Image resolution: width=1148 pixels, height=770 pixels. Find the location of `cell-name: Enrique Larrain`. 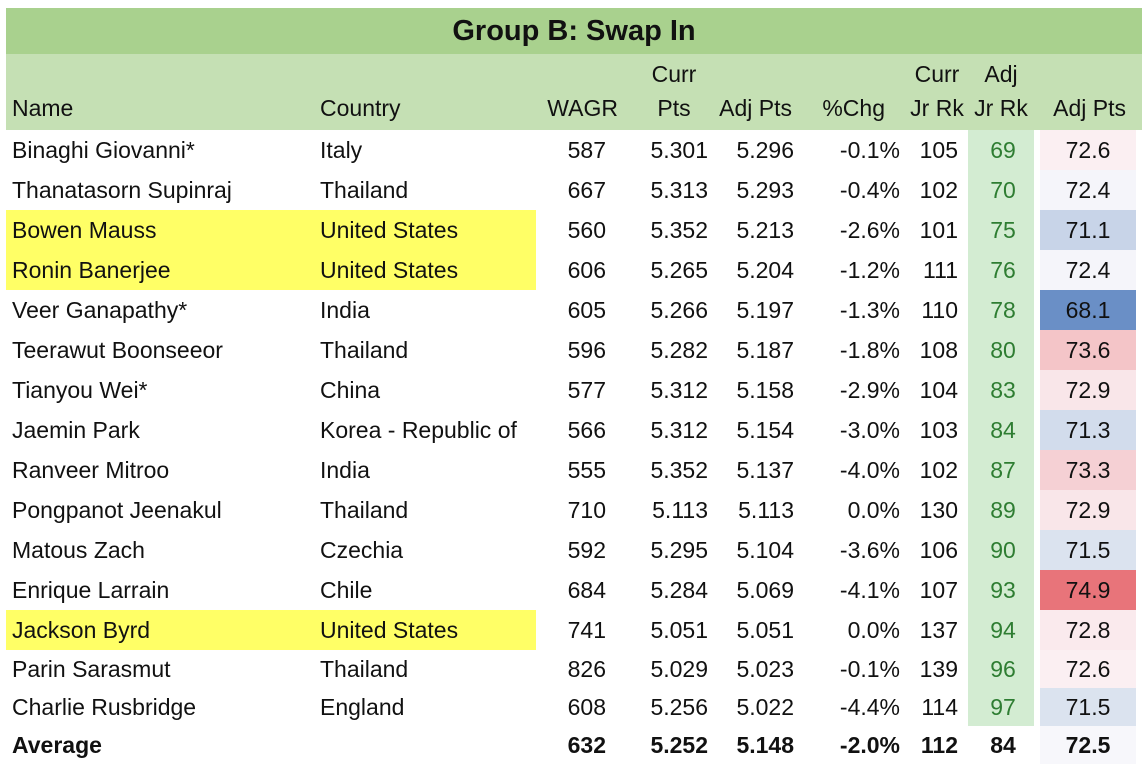

cell-name: Enrique Larrain is located at coordinates (91, 589).